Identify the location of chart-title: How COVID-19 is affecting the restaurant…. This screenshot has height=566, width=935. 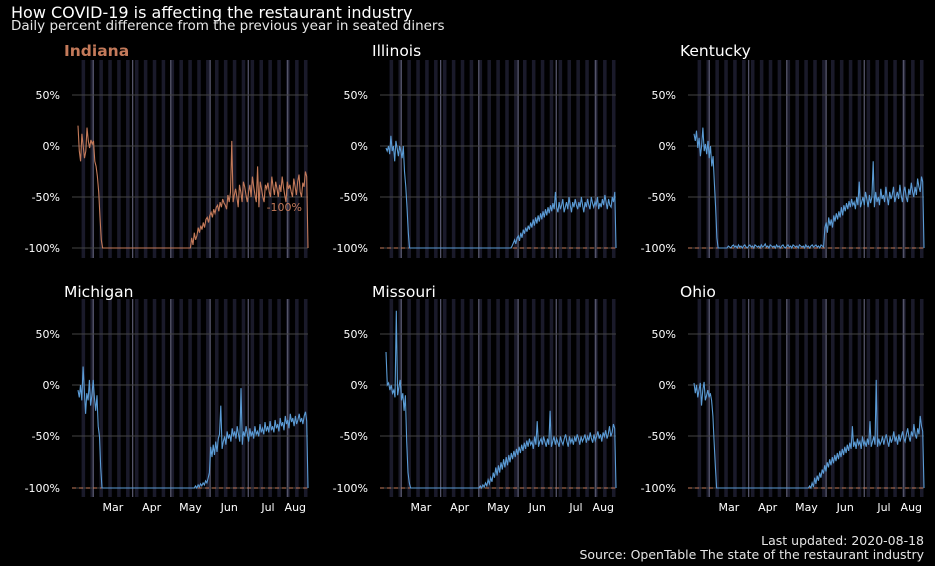
(212, 12).